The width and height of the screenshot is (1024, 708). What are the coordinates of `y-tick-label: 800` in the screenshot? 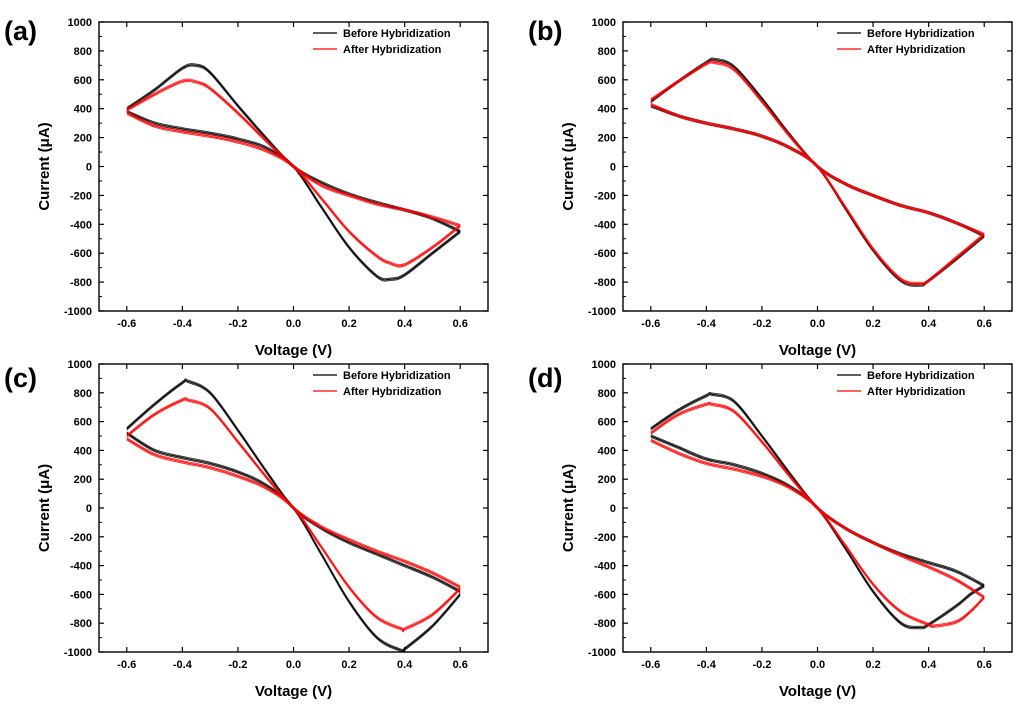 It's located at (607, 394).